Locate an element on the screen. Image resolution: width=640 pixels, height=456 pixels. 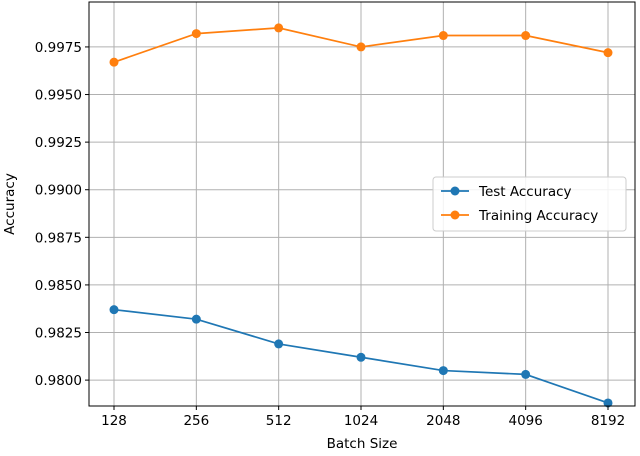
y-tick-label: 0.9900 is located at coordinates (58, 191).